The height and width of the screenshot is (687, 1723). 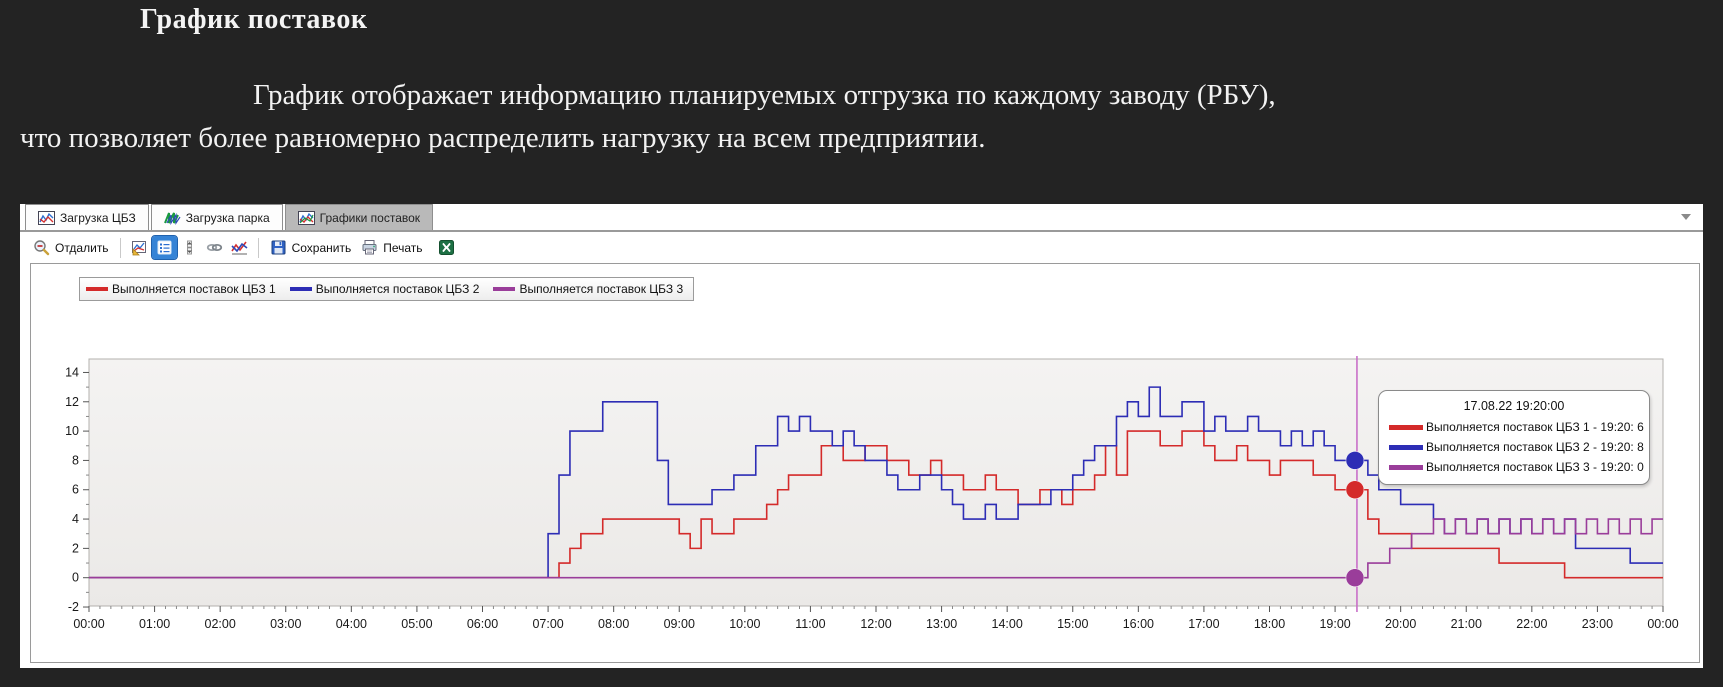 I want to click on tooltip-row: Выполняется поставок ЦБЗ 3 - 19:20: 0, so click(x=1516, y=467).